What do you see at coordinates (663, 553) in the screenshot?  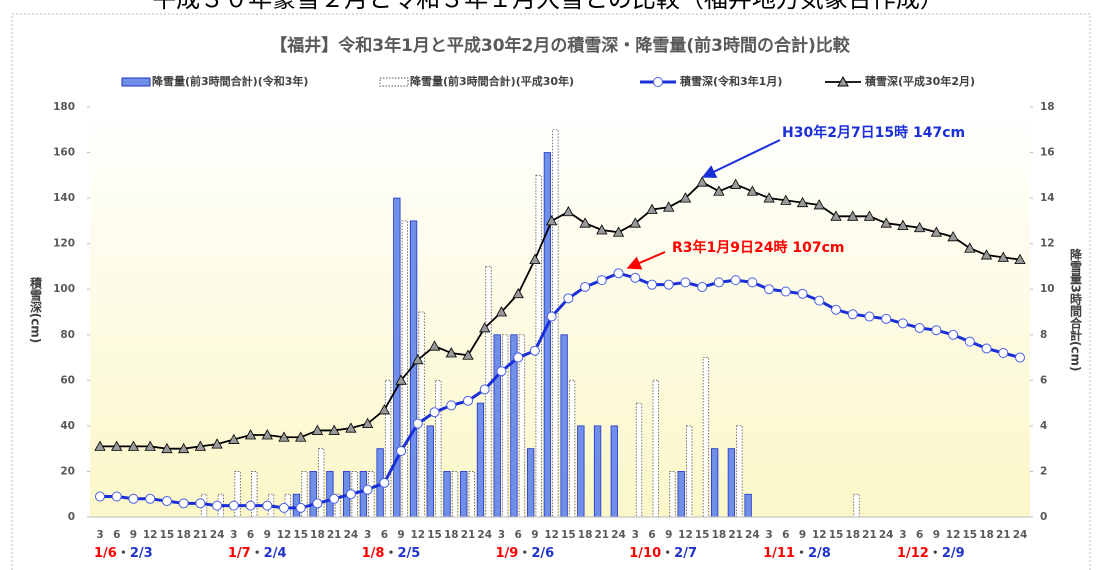 I see `date-label: 1/10・2/7` at bounding box center [663, 553].